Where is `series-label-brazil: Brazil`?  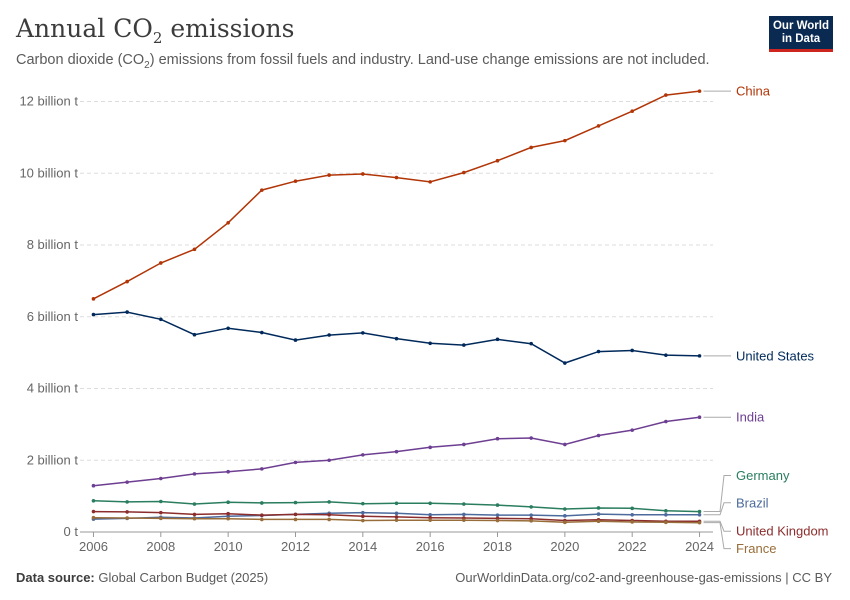 series-label-brazil: Brazil is located at coordinates (752, 502).